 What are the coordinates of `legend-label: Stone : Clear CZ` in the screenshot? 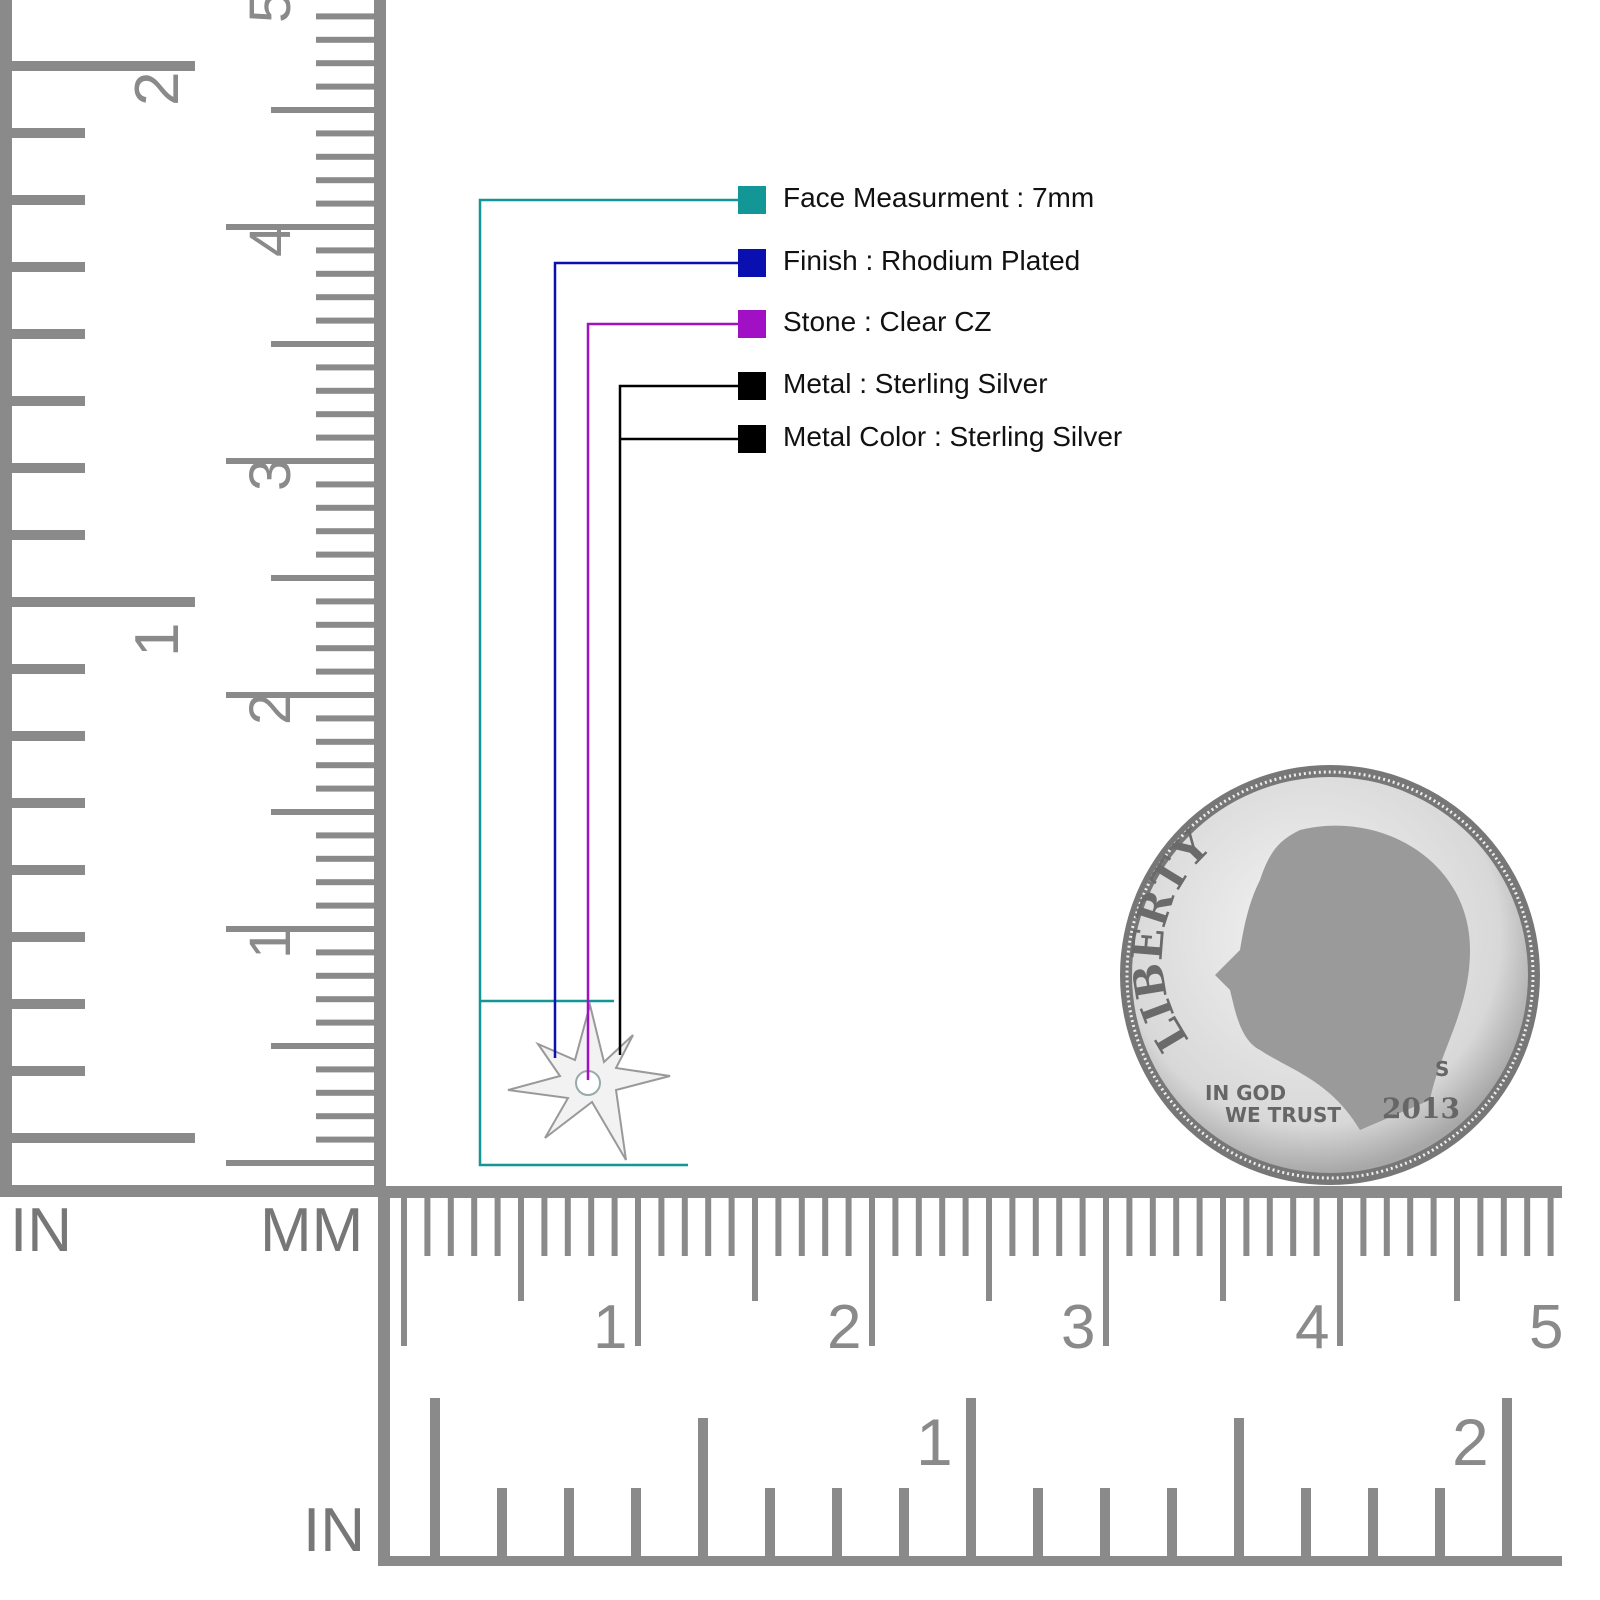 It's located at (887, 321).